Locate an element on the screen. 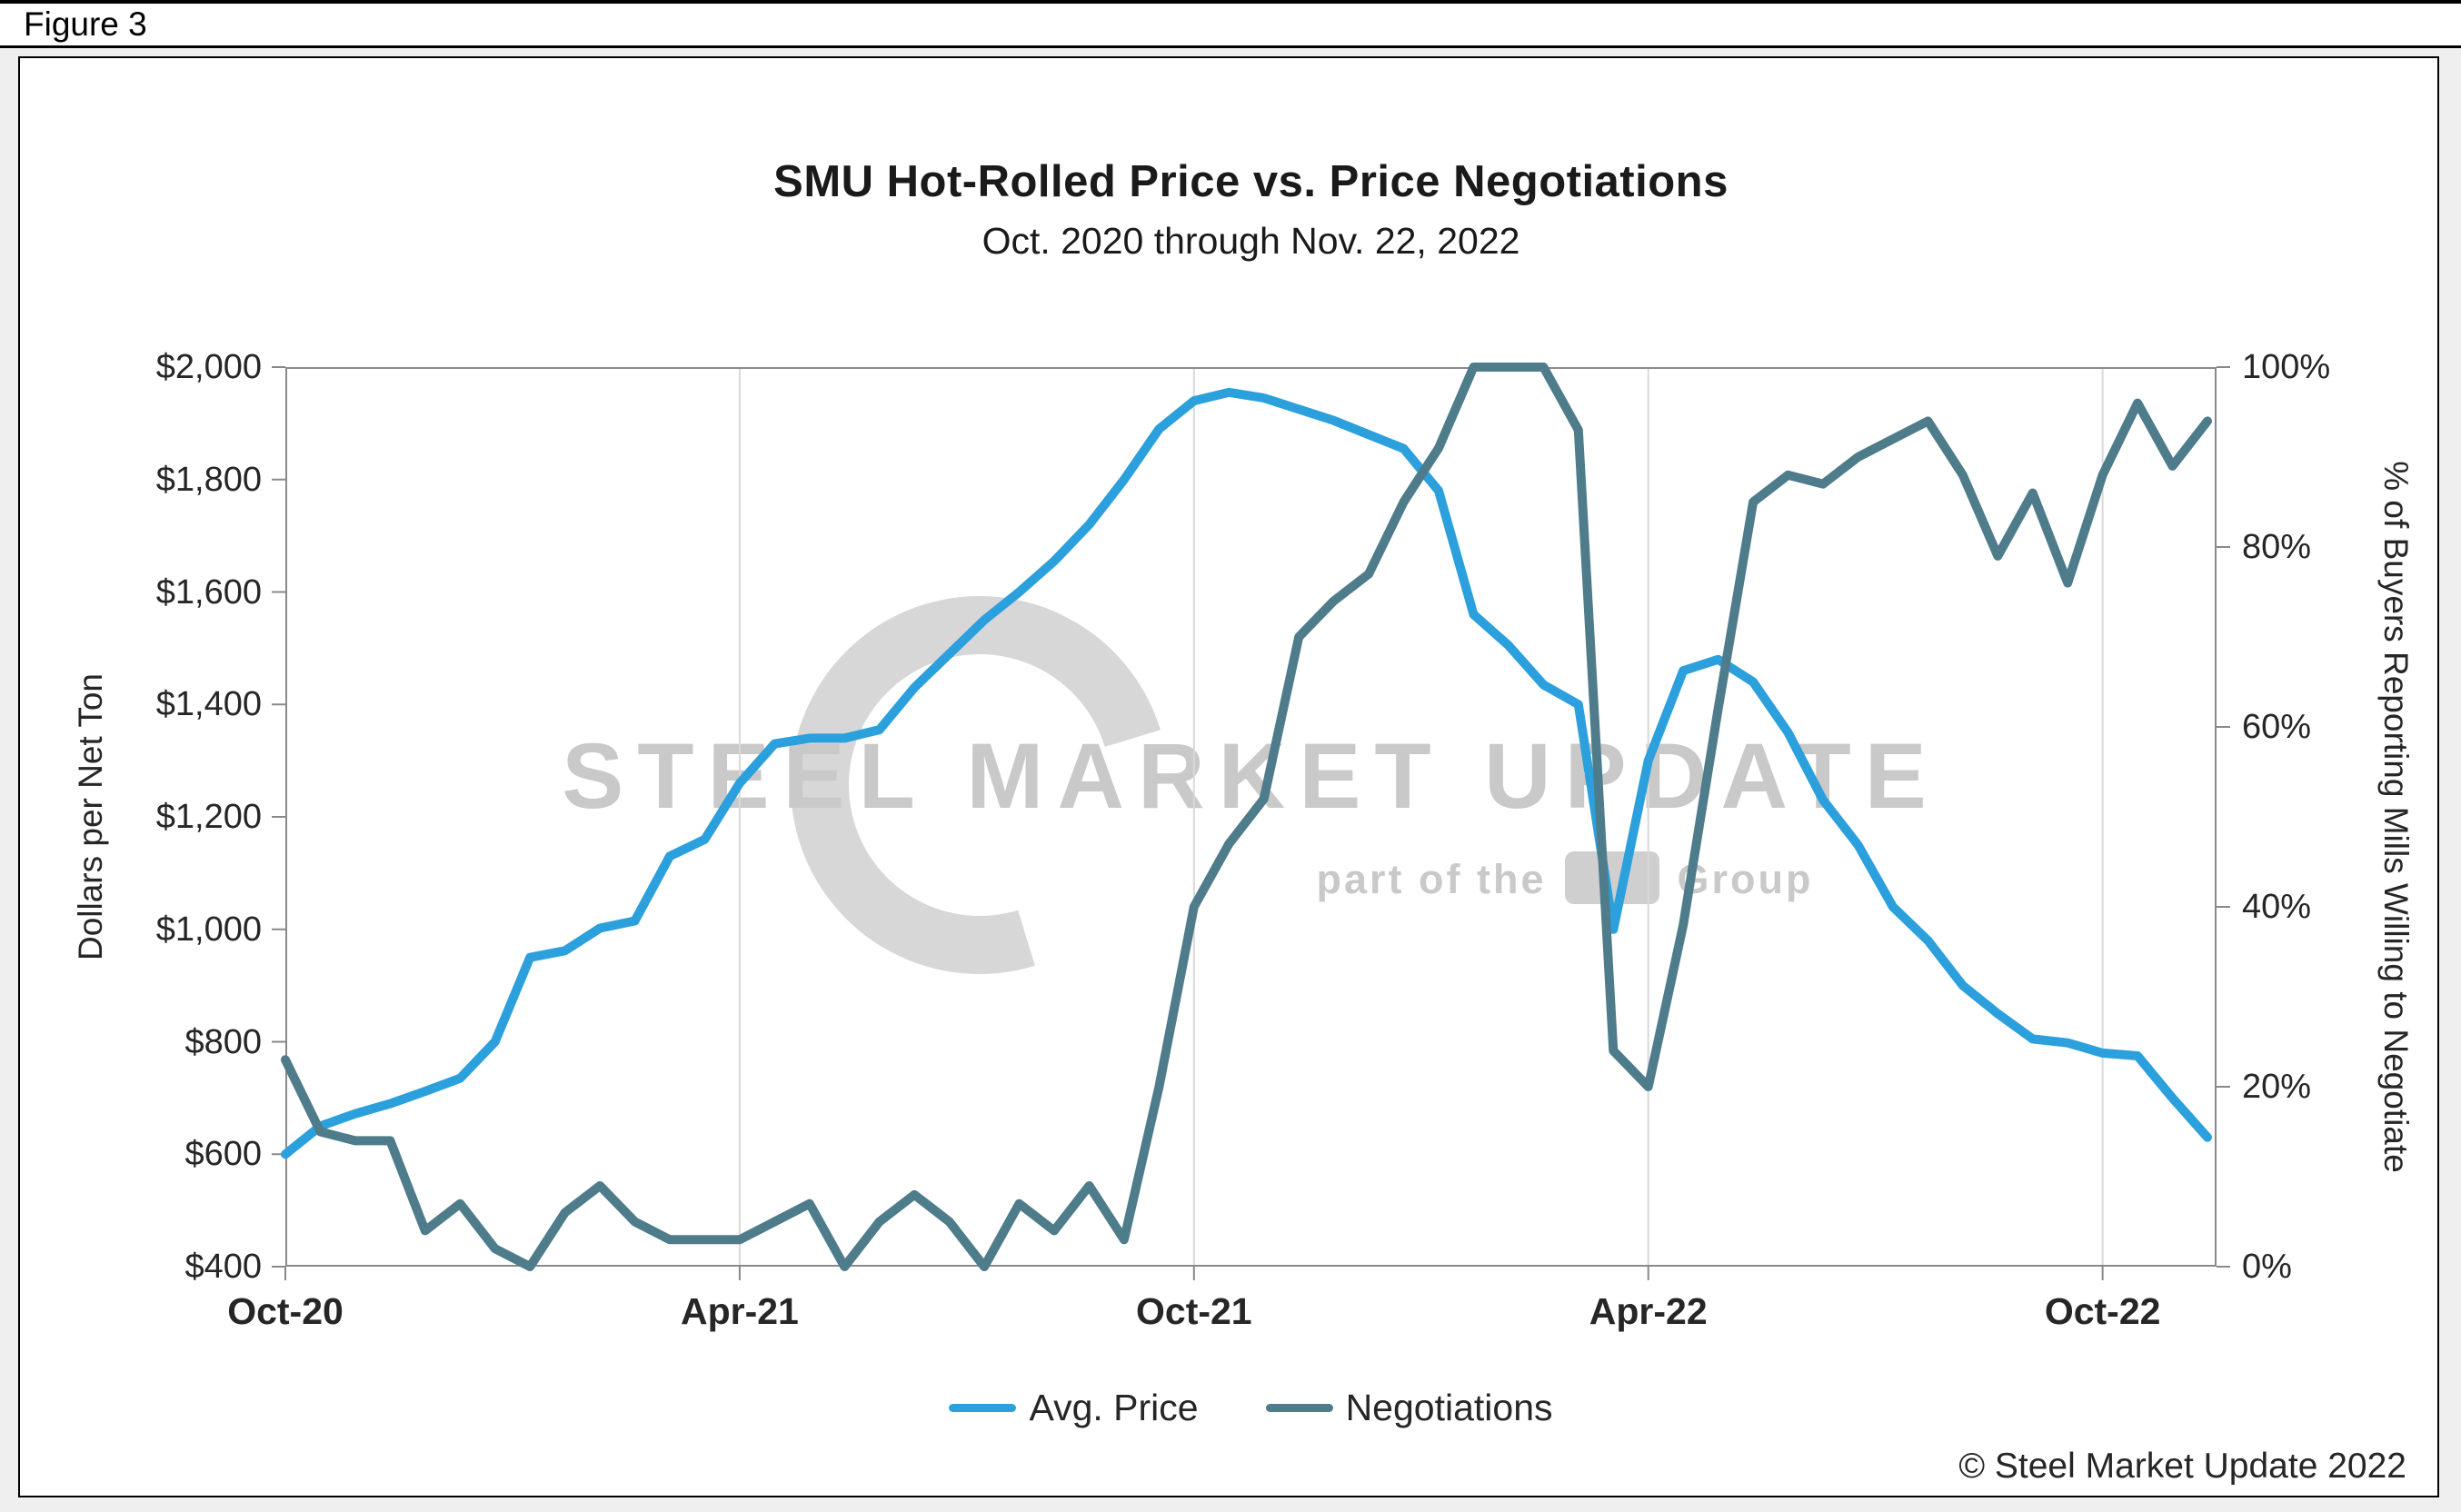 The height and width of the screenshot is (1512, 2461). left-axis-tick-label: $800 is located at coordinates (223, 1041).